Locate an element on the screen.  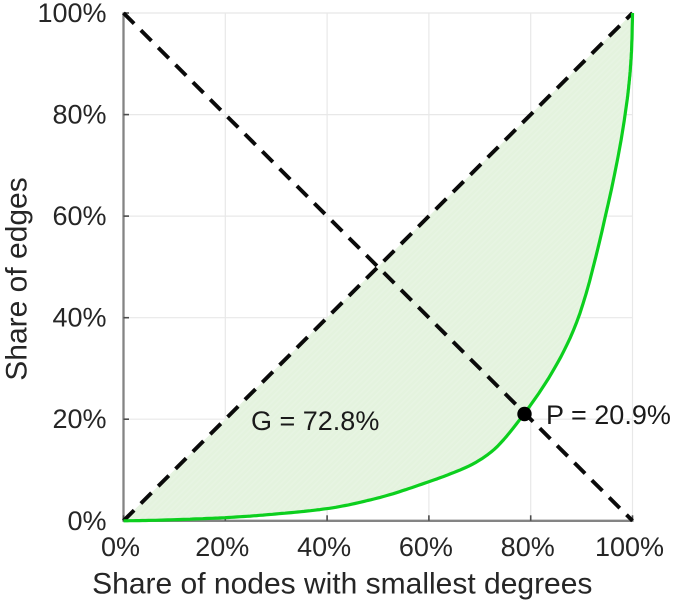
svg-text:Share of nodes with smallest d: Share of nodes with smallest degrees is located at coordinates (342, 583).